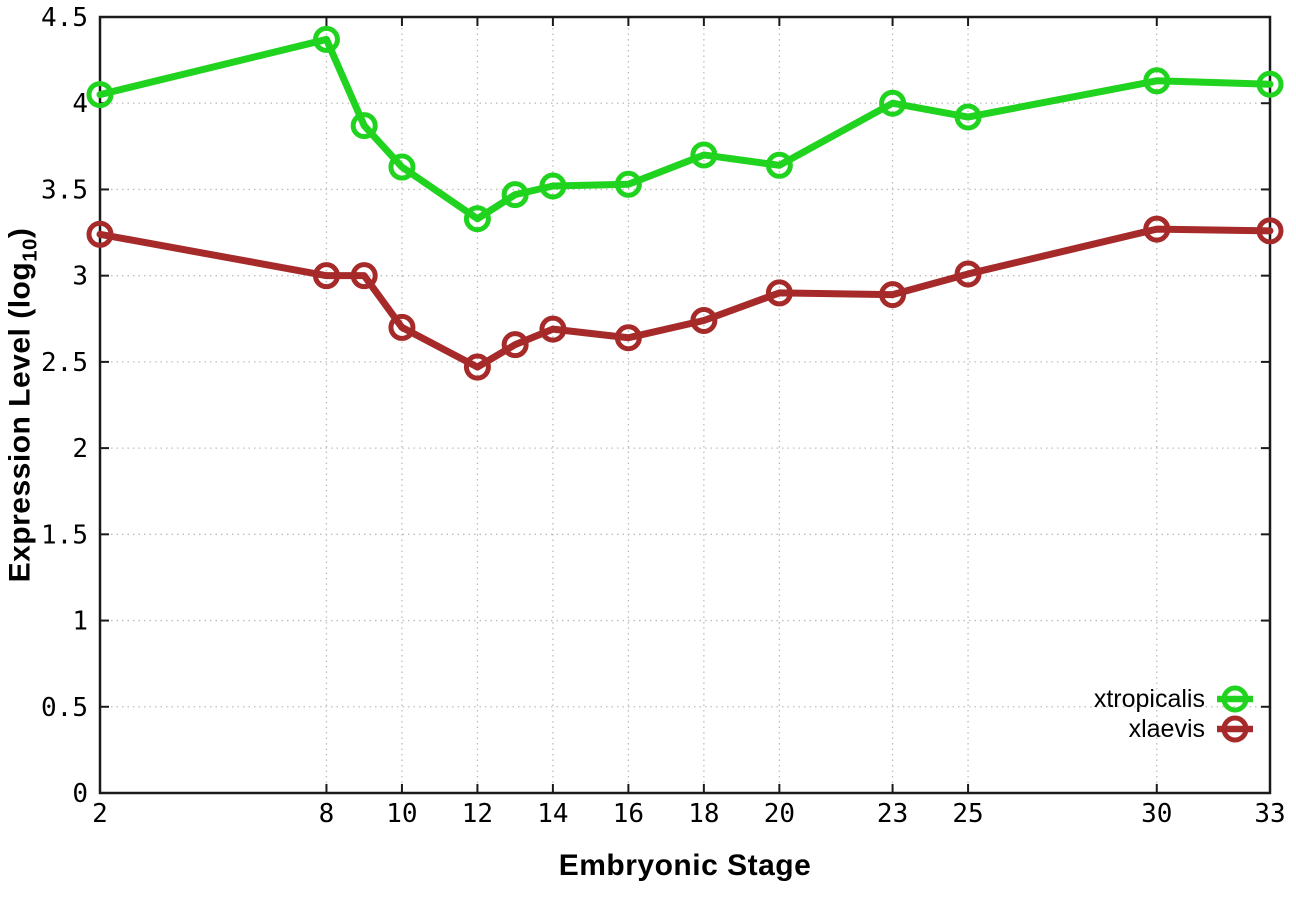 This screenshot has height=907, width=1296. What do you see at coordinates (80, 277) in the screenshot?
I see `y-tick-label: 3` at bounding box center [80, 277].